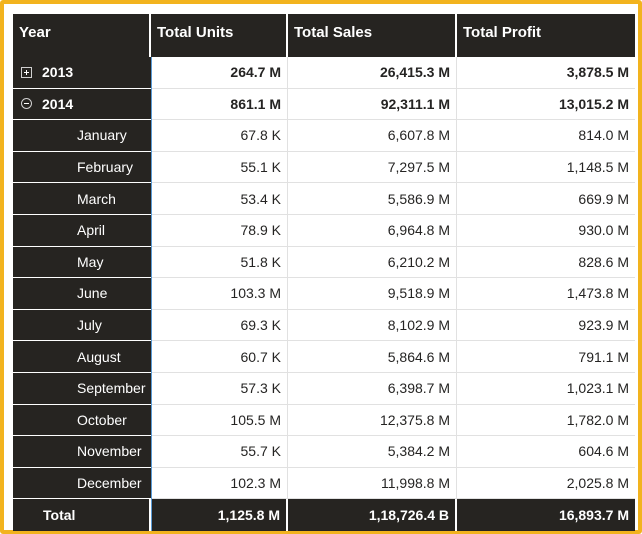 The image size is (642, 534). What do you see at coordinates (219, 483) in the screenshot?
I see `cell-units: 102.3 M` at bounding box center [219, 483].